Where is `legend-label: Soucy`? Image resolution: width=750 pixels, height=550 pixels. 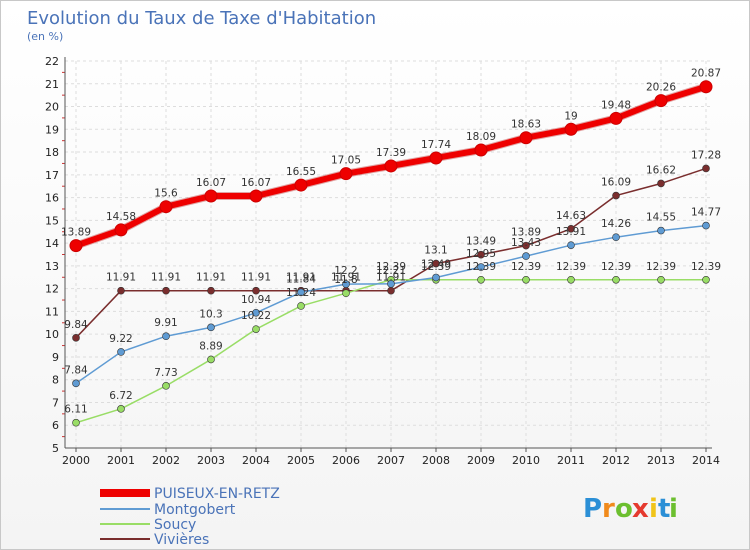
legend-label: Soucy is located at coordinates (175, 525).